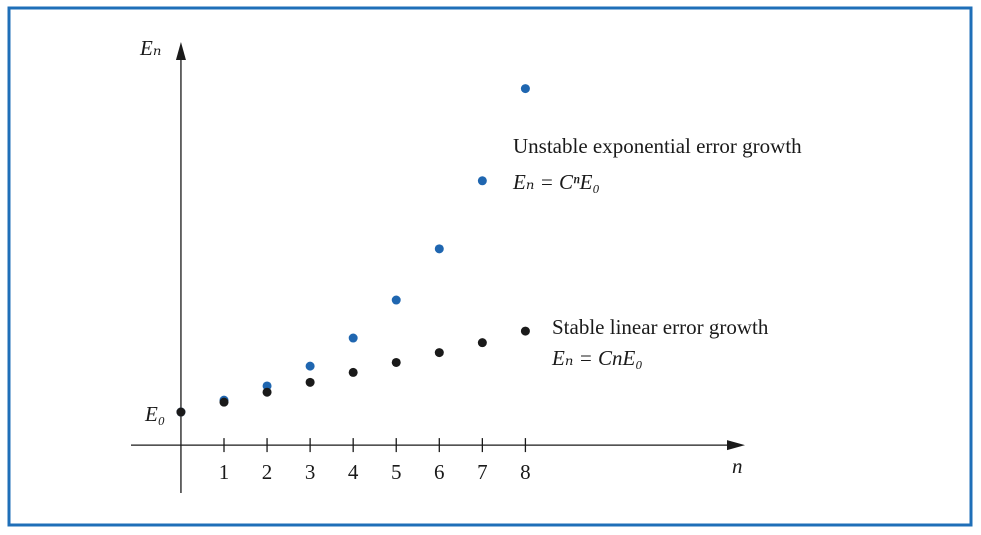 Image resolution: width=981 pixels, height=535 pixels. What do you see at coordinates (267, 472) in the screenshot?
I see `x-tick-label: 2` at bounding box center [267, 472].